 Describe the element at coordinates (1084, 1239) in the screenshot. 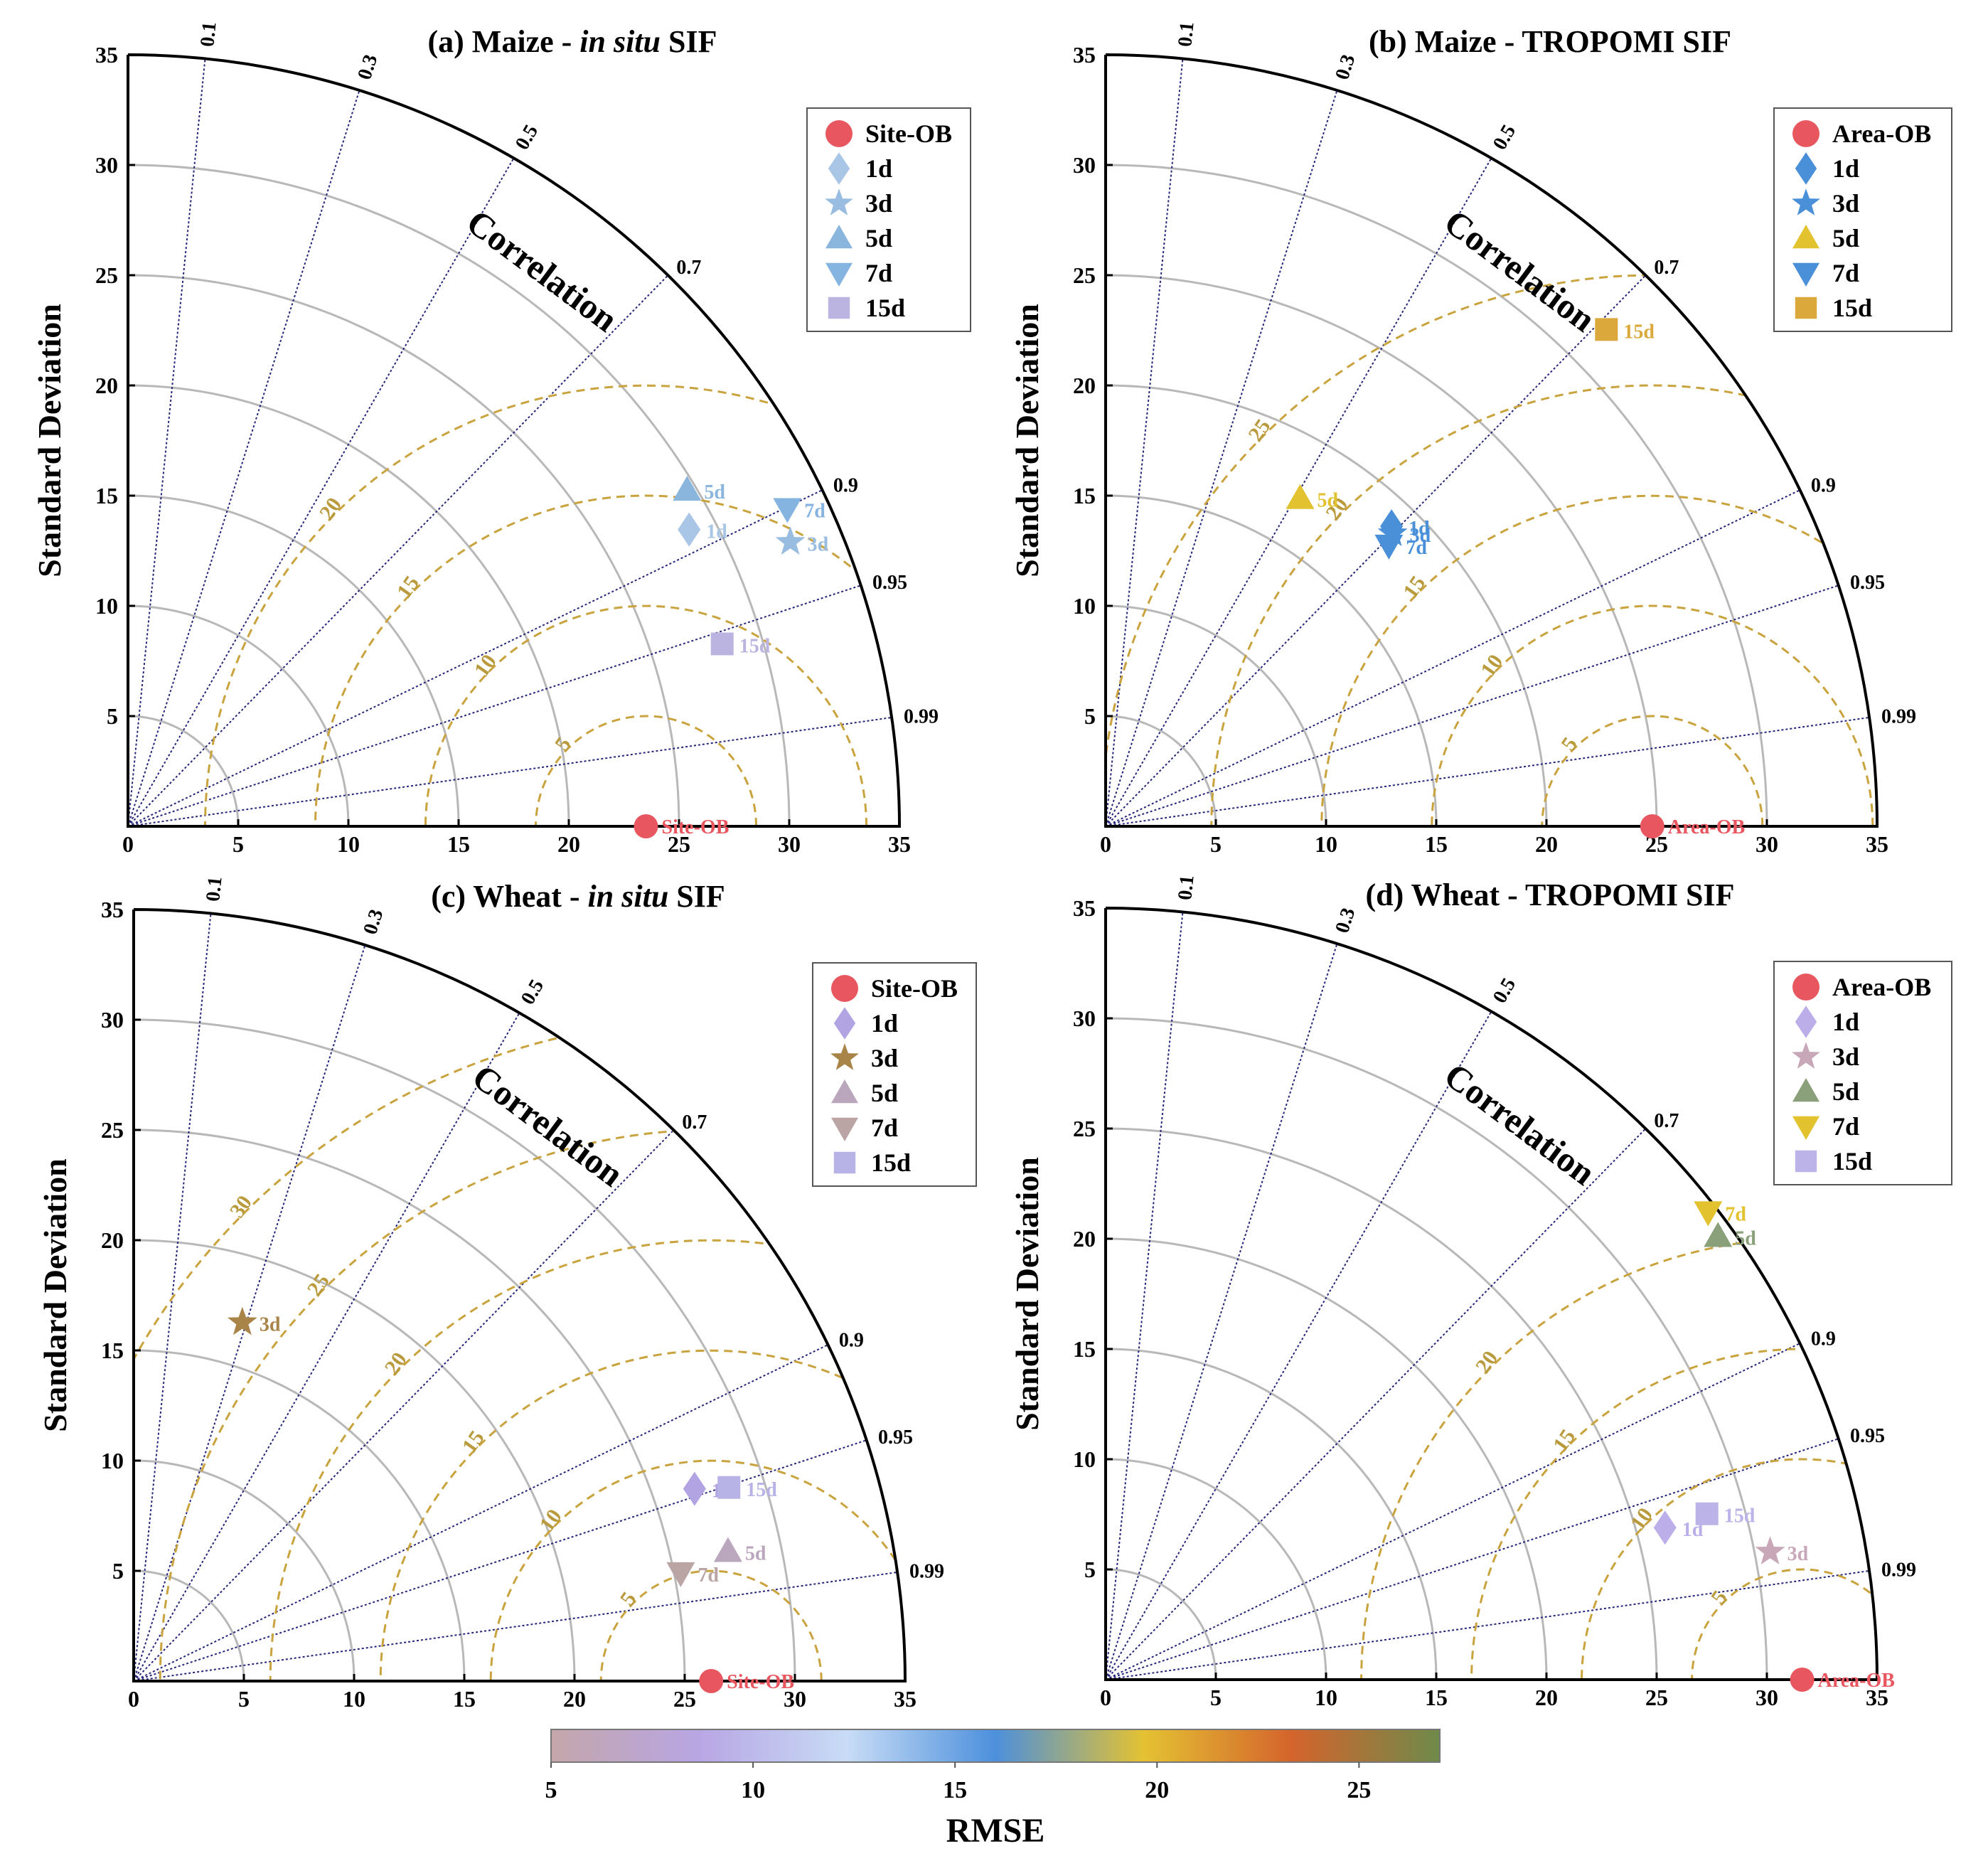

I see `y-tick-label: 20` at that location.